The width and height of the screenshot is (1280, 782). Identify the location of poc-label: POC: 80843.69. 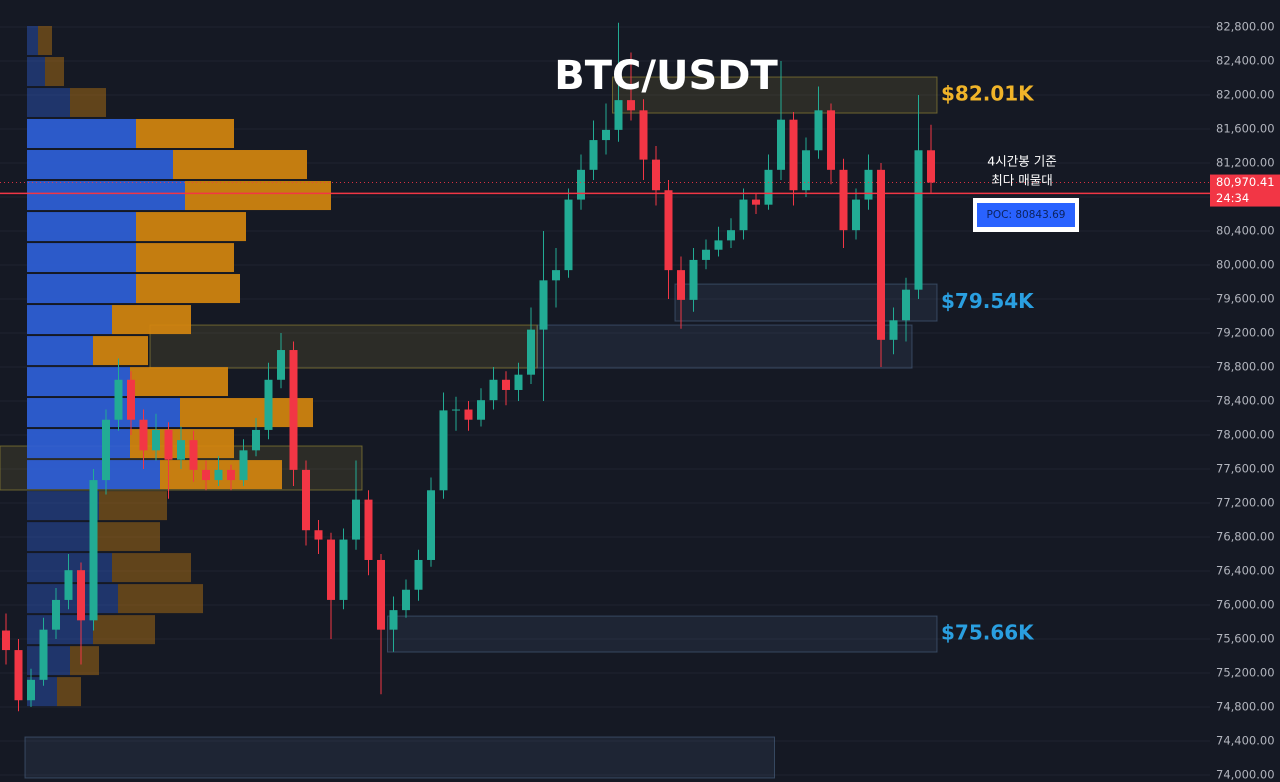
(1026, 215).